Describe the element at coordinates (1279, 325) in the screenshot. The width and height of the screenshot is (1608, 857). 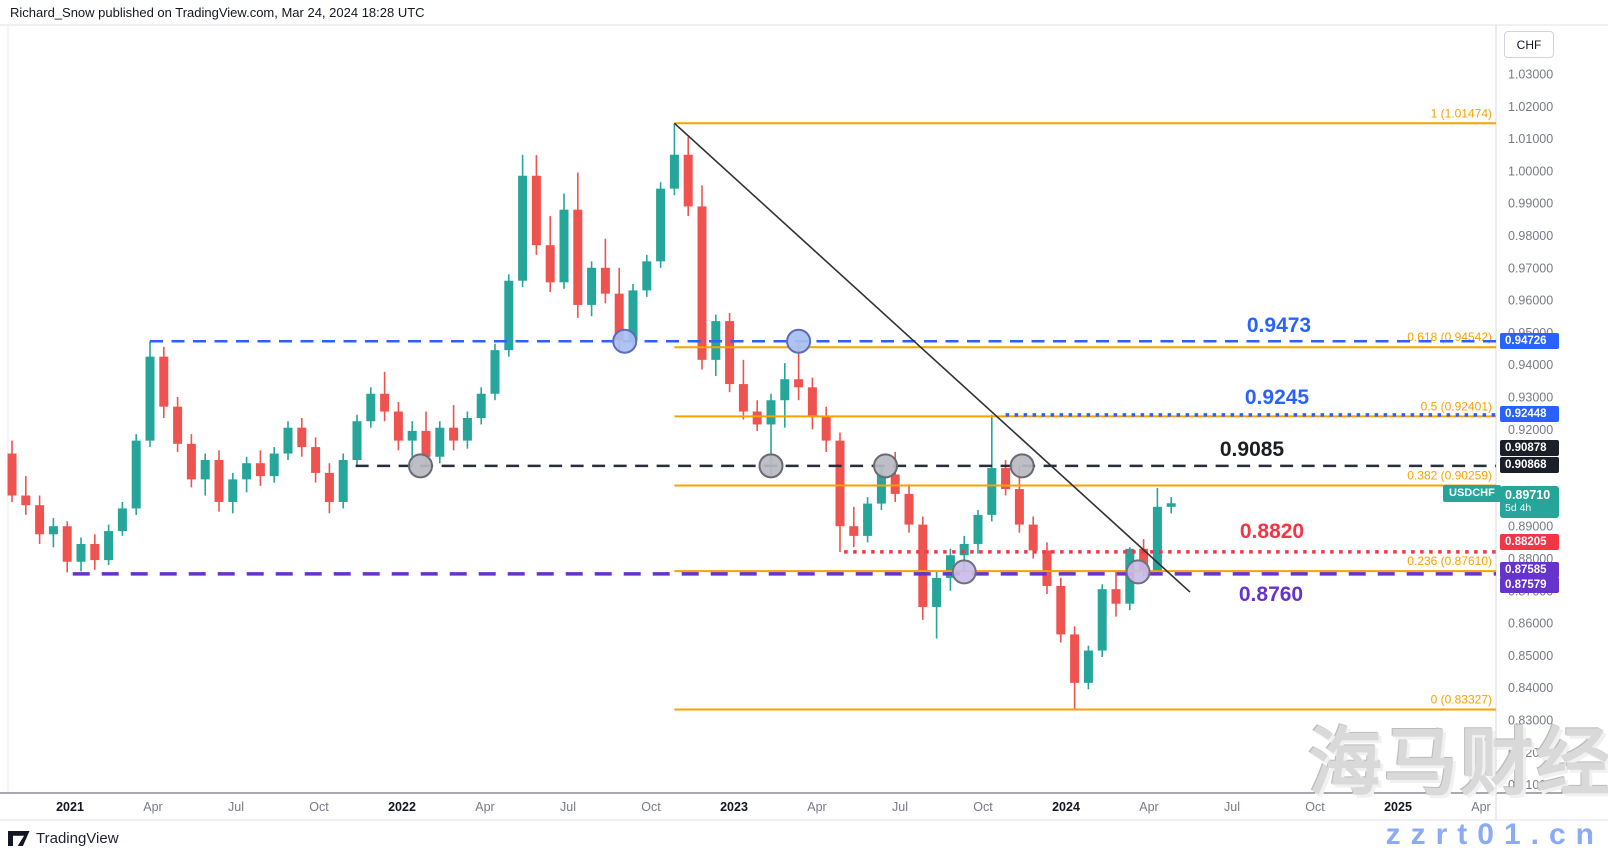
I see `level-annotation: 0.9473` at that location.